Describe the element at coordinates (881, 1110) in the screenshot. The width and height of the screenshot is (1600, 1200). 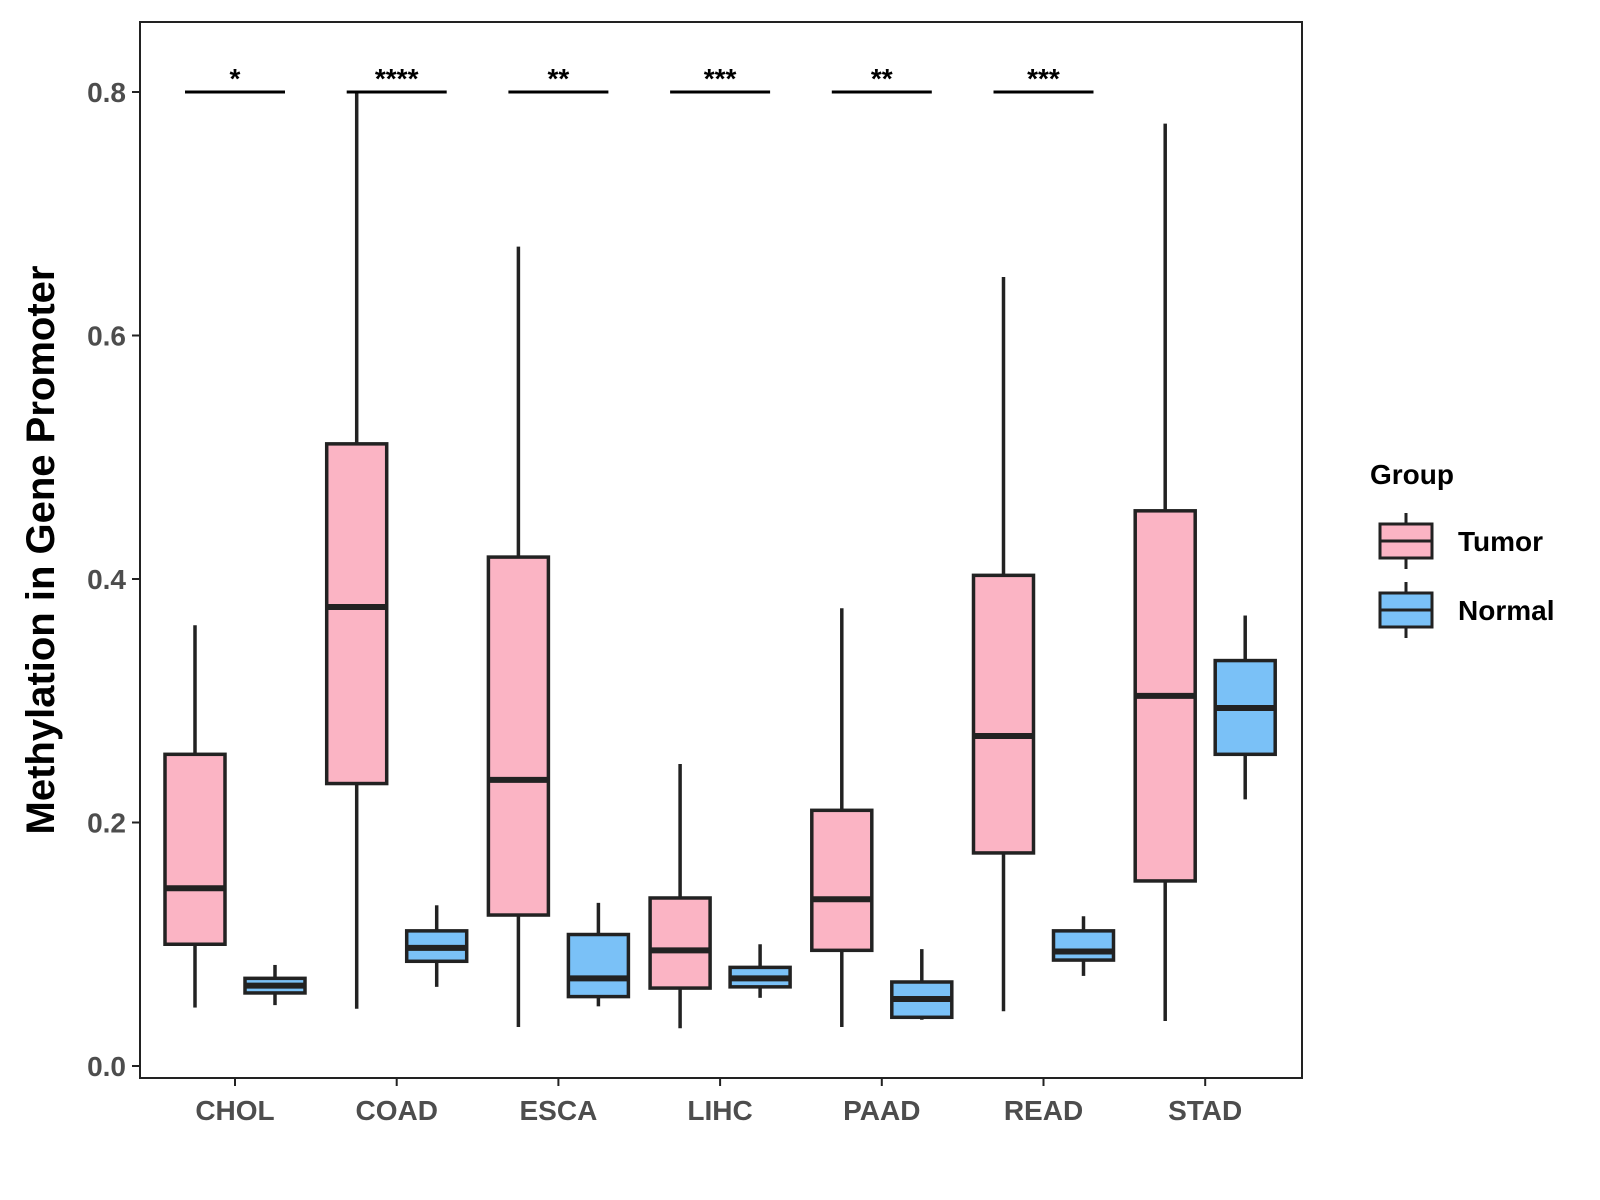
I see `x-tick-label: PAAD` at that location.